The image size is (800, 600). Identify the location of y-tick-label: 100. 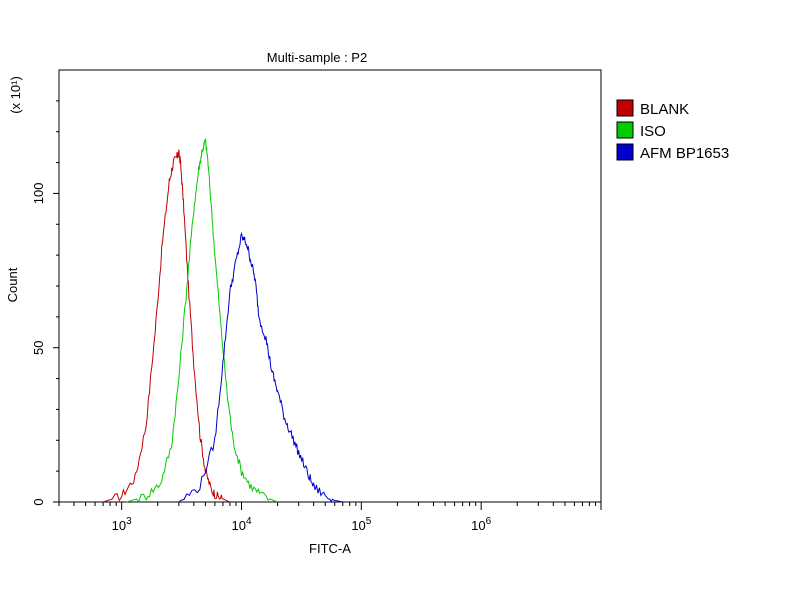
(38, 194).